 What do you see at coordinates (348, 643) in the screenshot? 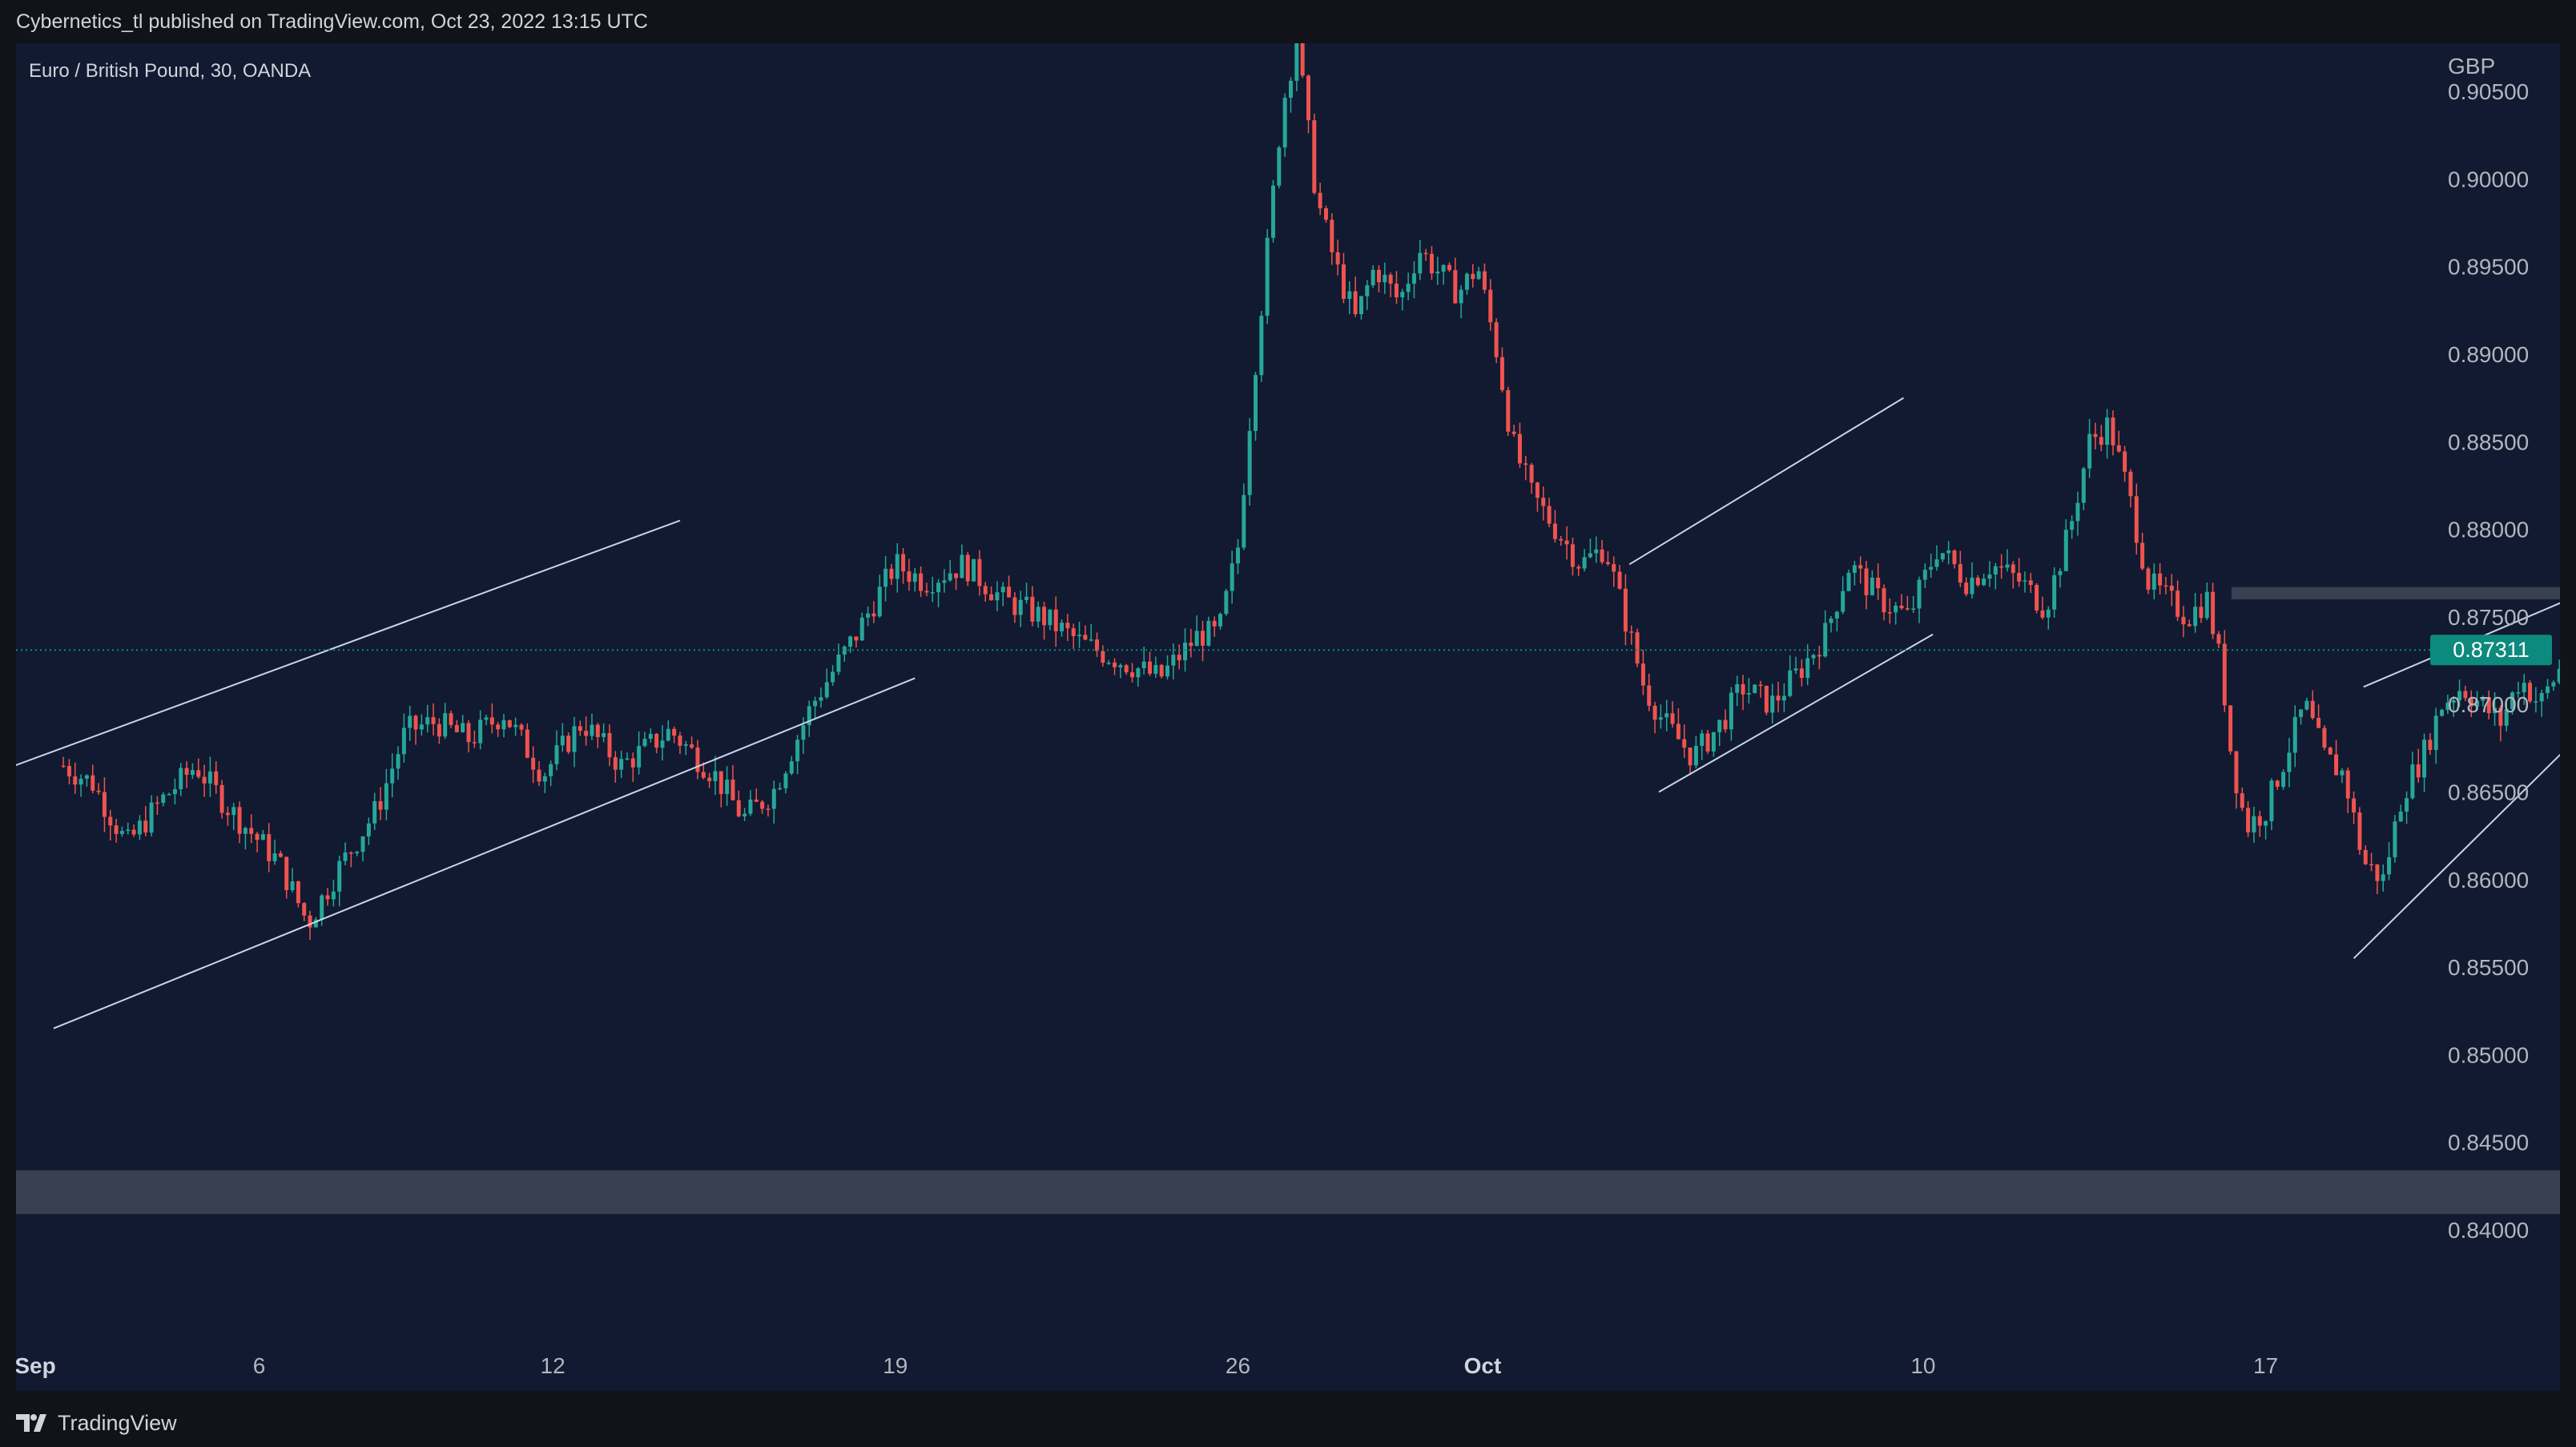
I see `channel-1-upper-line` at bounding box center [348, 643].